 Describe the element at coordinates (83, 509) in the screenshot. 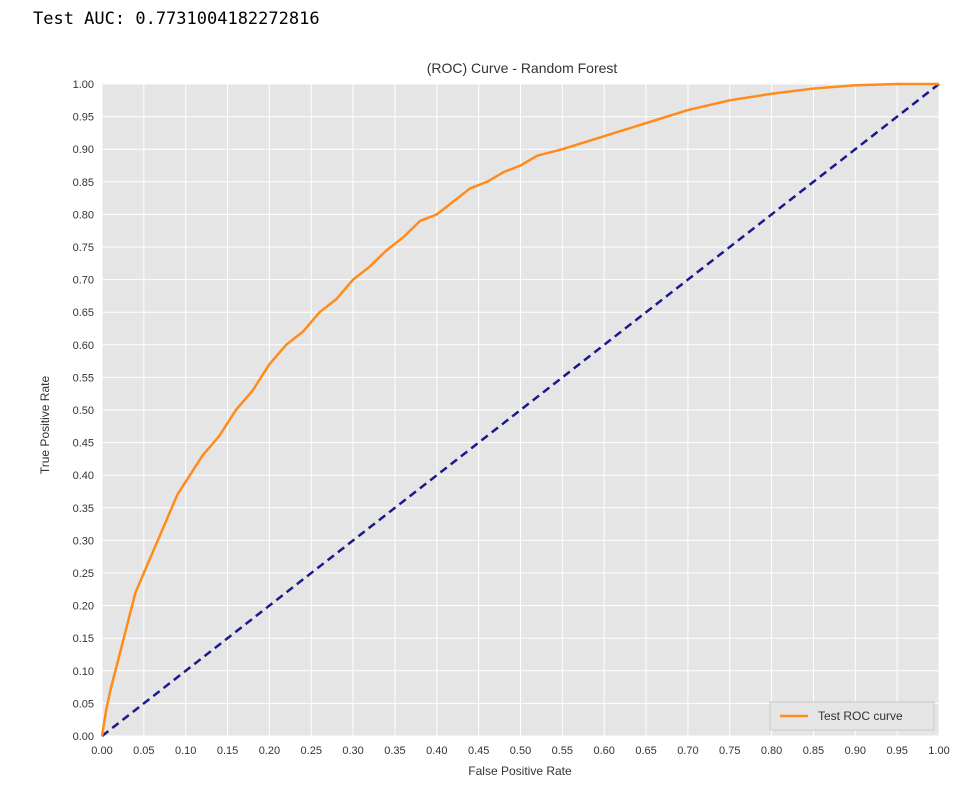

I see `y-tick-label: 0.35` at that location.